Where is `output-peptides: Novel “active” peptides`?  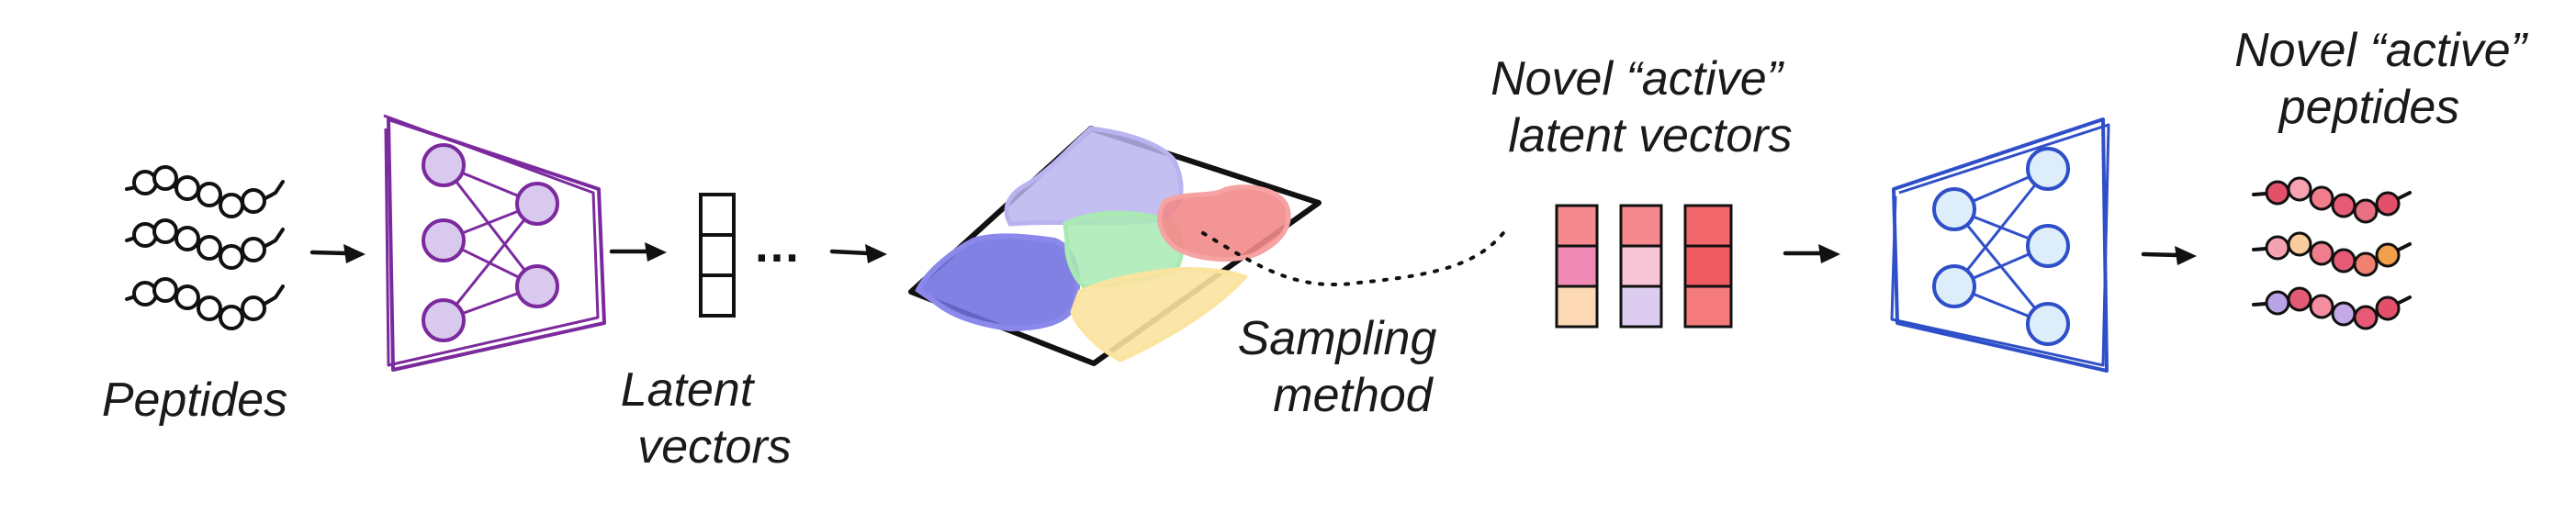
output-peptides: Novel “active” peptides is located at coordinates (2381, 177).